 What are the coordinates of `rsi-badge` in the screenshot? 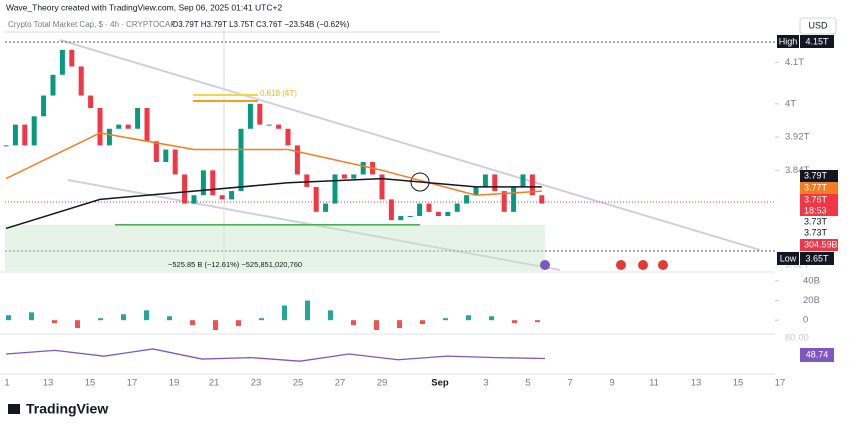 It's located at (817, 355).